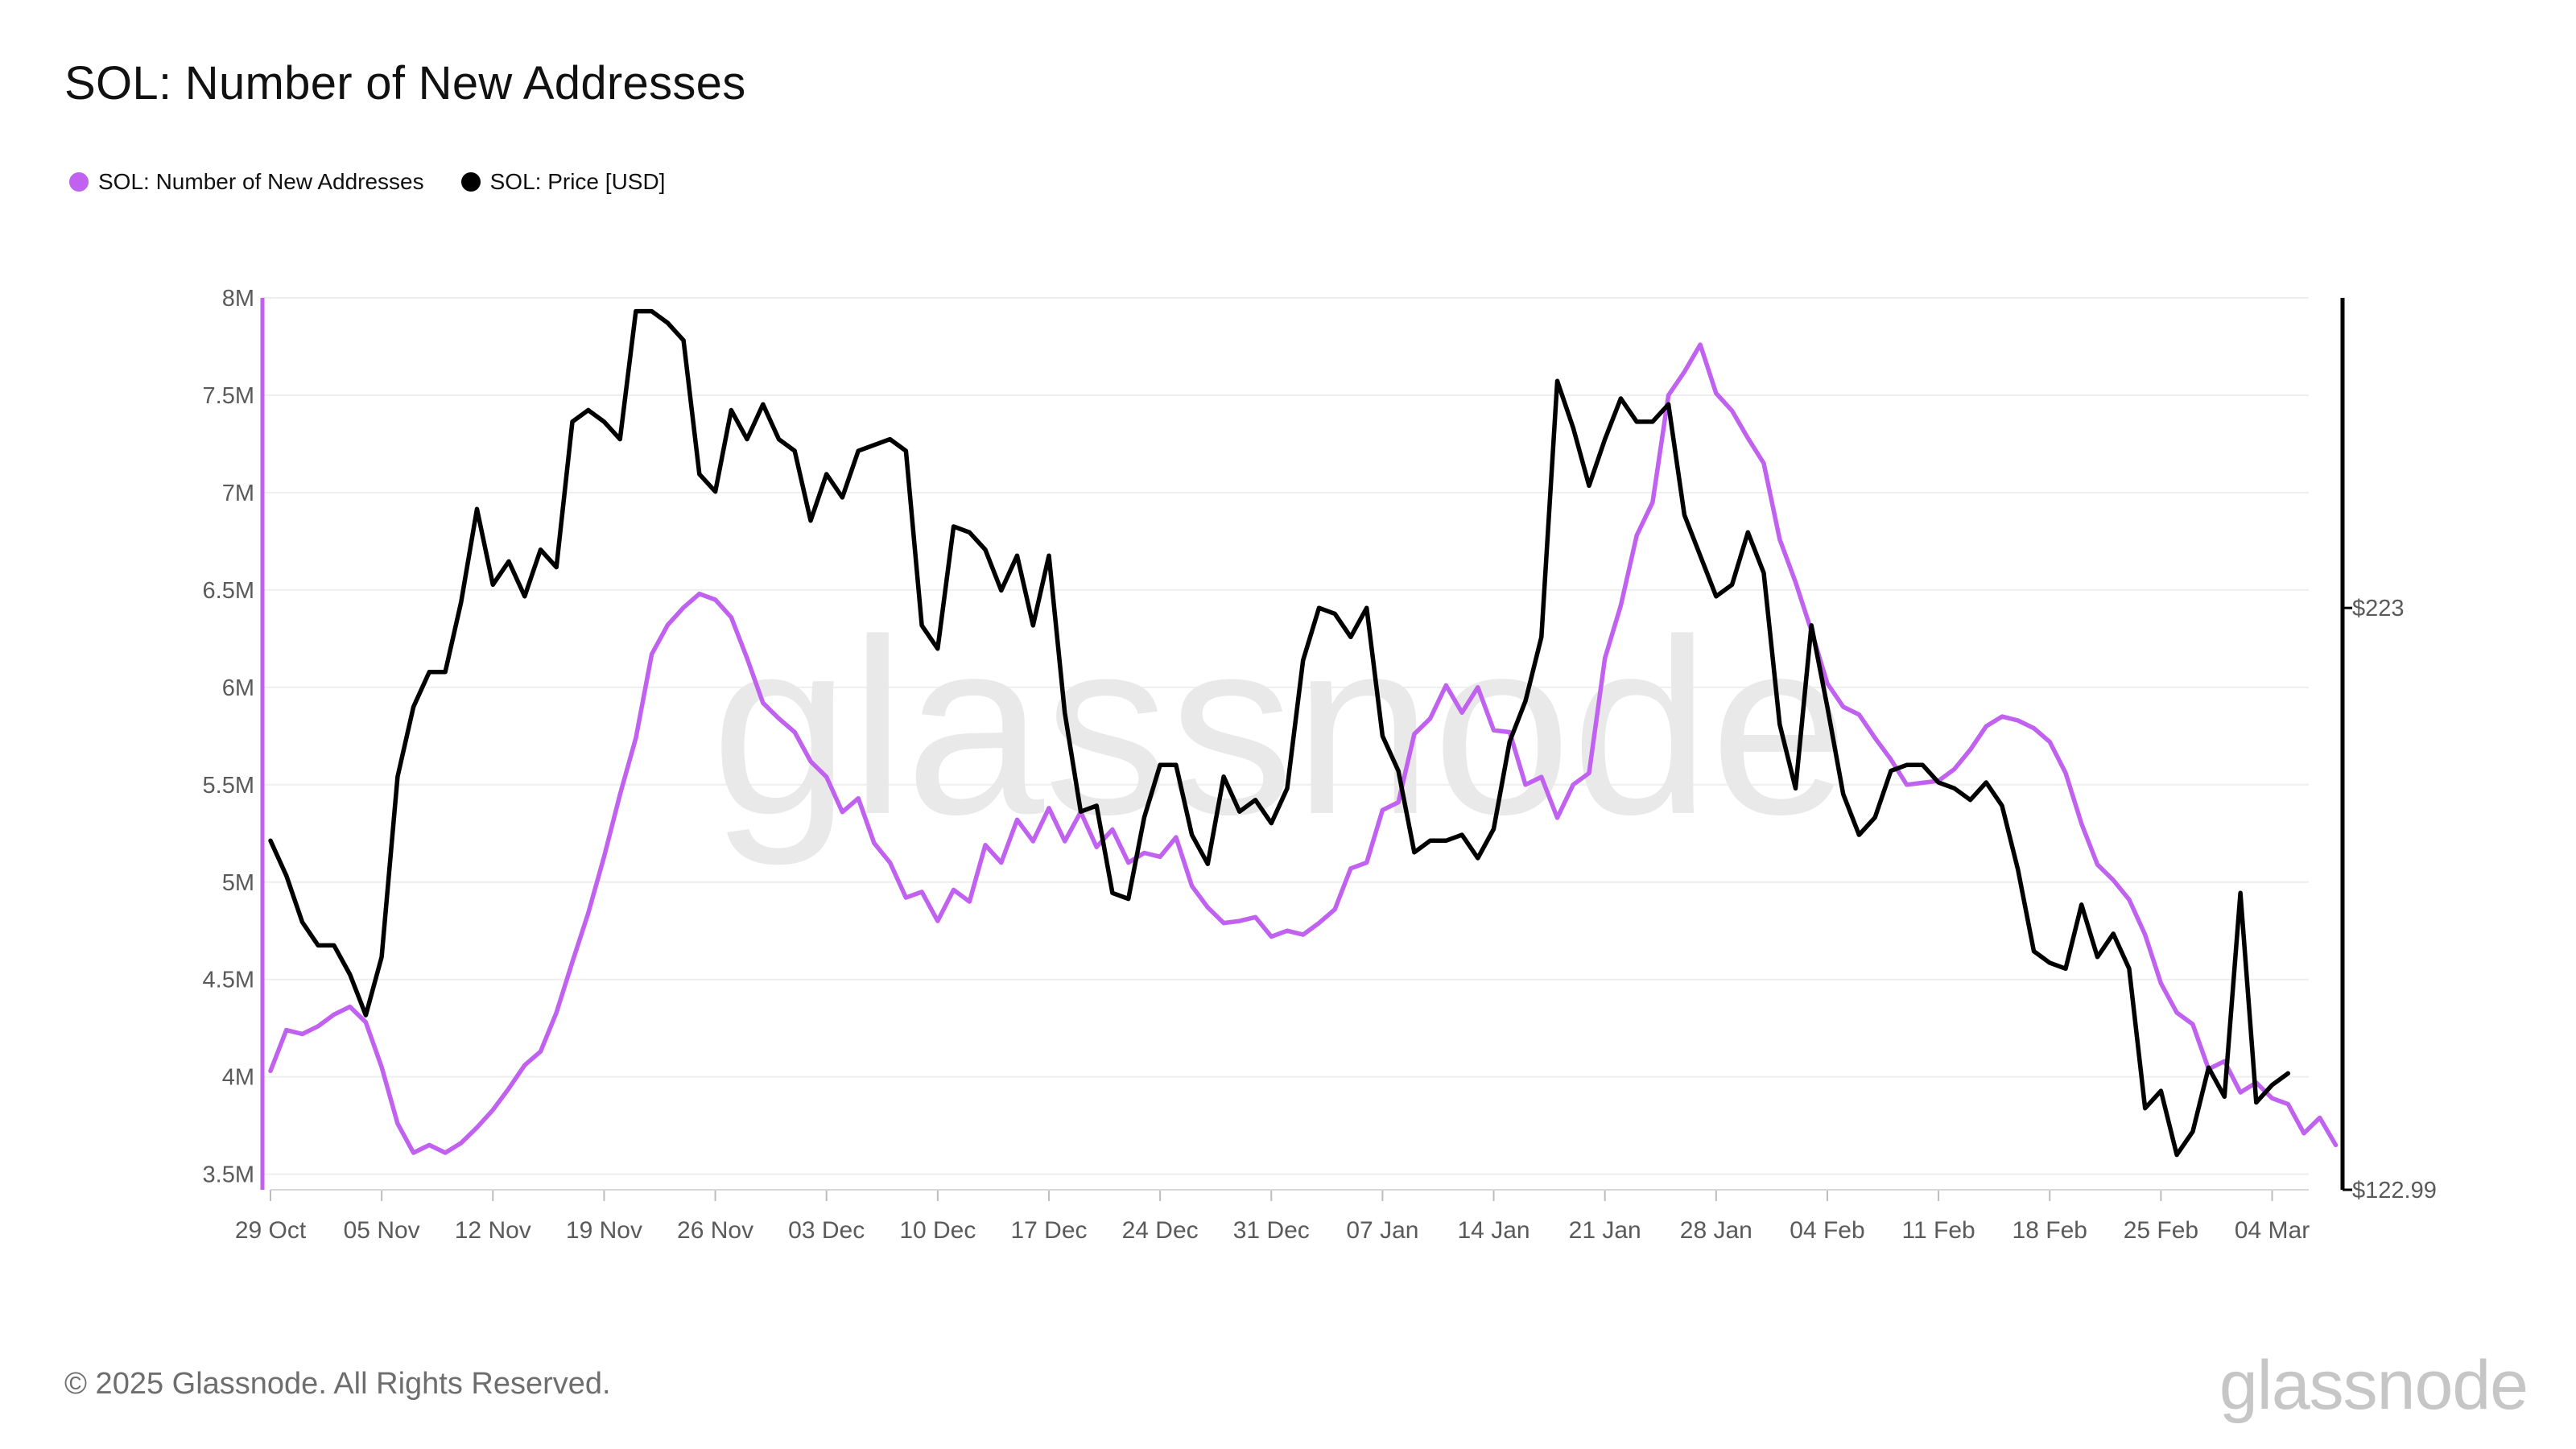 The width and height of the screenshot is (2576, 1449). What do you see at coordinates (271, 1230) in the screenshot?
I see `x-tick-label: 29 Oct` at bounding box center [271, 1230].